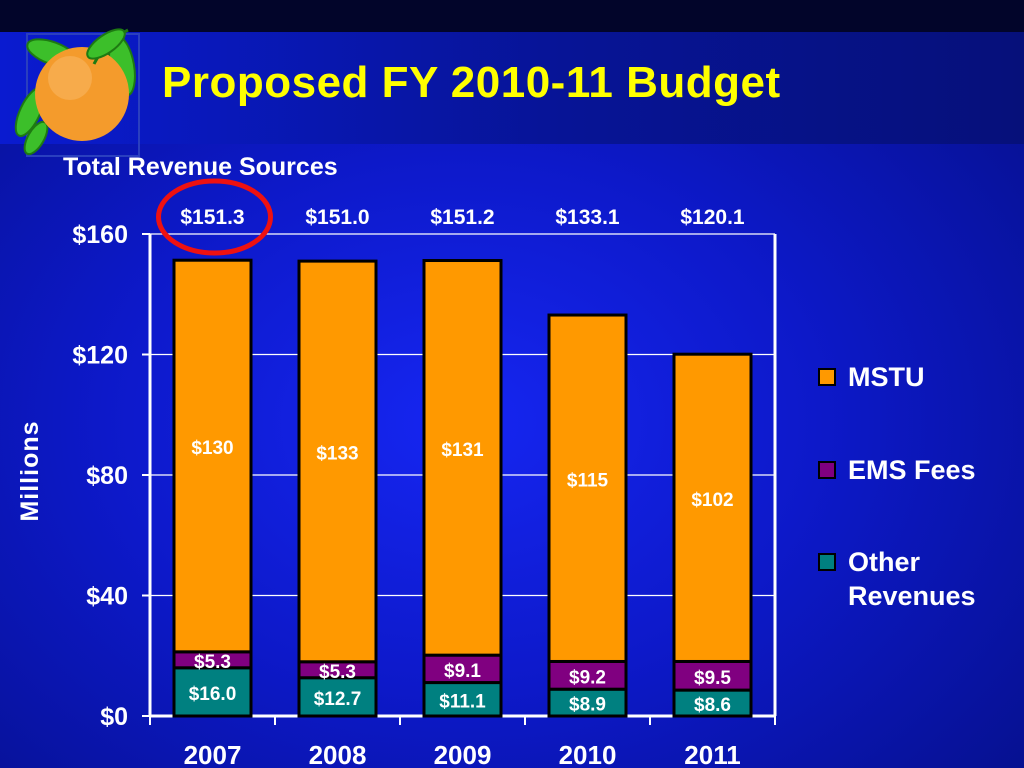 Image resolution: width=1024 pixels, height=768 pixels. What do you see at coordinates (337, 217) in the screenshot?
I see `total-label: $151.0` at bounding box center [337, 217].